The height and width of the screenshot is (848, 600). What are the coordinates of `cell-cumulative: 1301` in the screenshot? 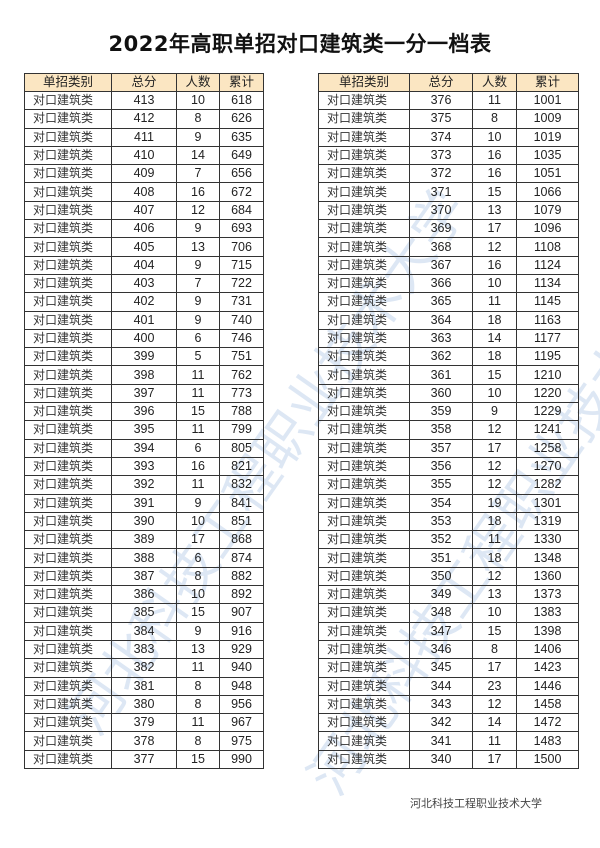 It's located at (547, 503).